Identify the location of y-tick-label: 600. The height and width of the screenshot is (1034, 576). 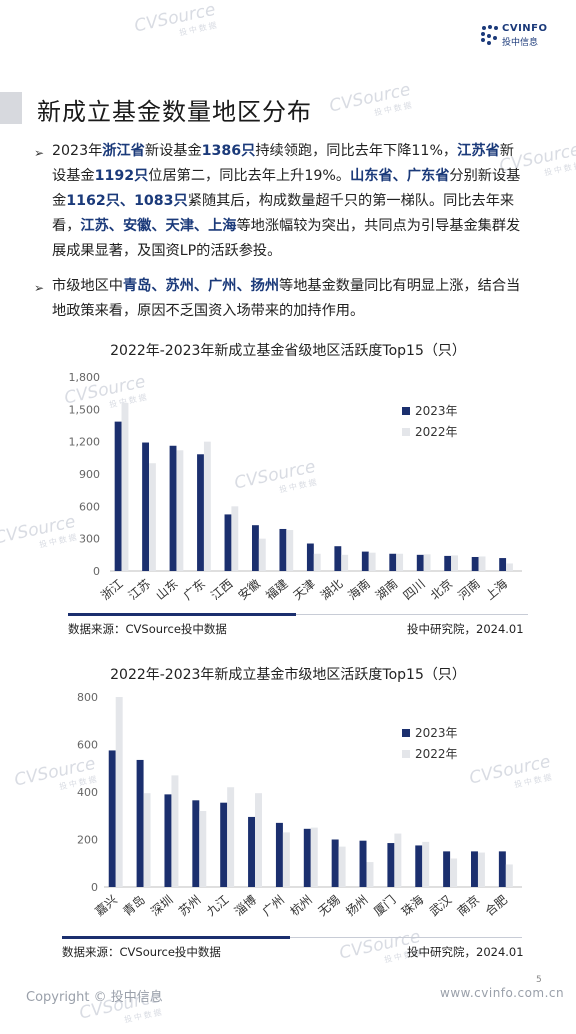
(89, 506).